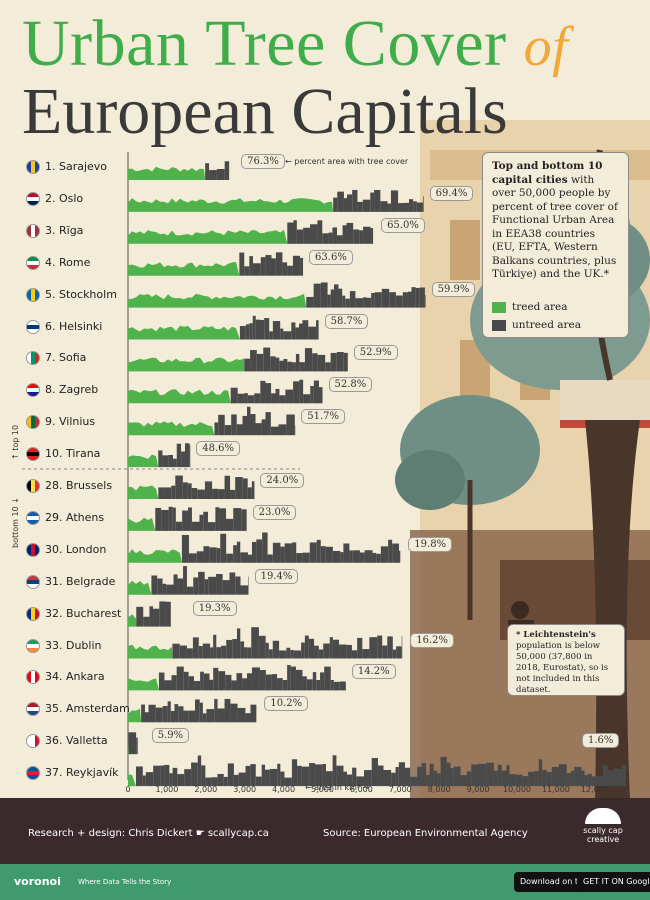 Image resolution: width=650 pixels, height=900 pixels. What do you see at coordinates (295, 43) in the screenshot?
I see `title-line-1: Urban Tree Cover of` at bounding box center [295, 43].